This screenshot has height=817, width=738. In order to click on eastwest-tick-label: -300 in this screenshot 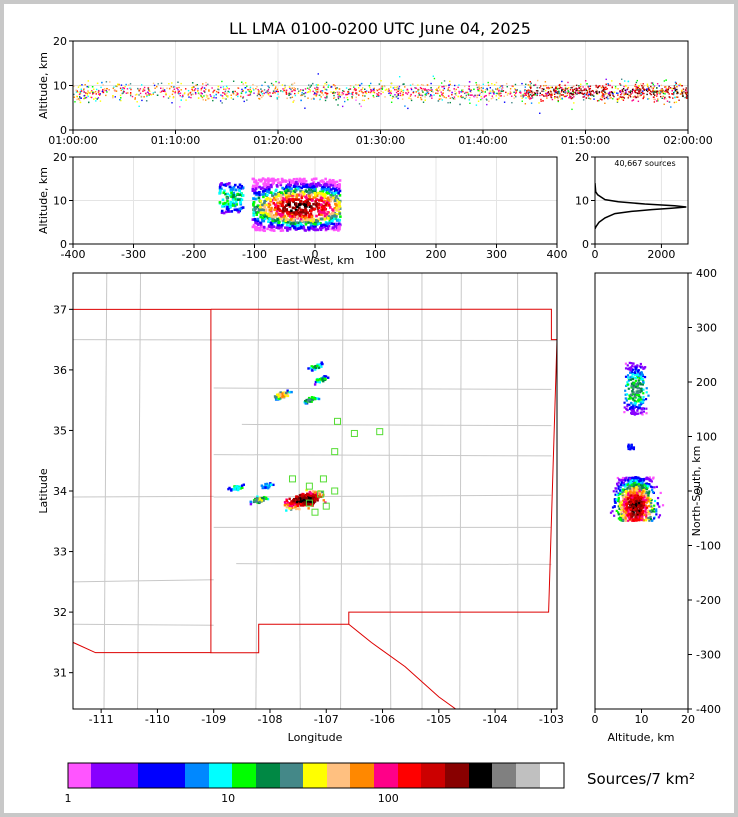, I will do `click(133, 254)`.